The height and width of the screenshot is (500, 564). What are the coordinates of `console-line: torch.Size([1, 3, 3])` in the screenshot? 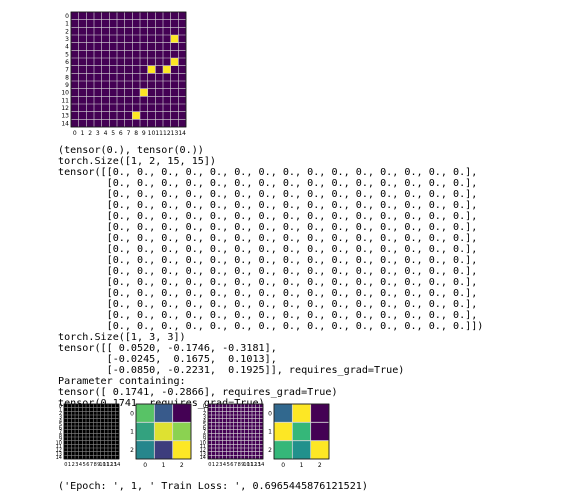 It's located at (122, 337).